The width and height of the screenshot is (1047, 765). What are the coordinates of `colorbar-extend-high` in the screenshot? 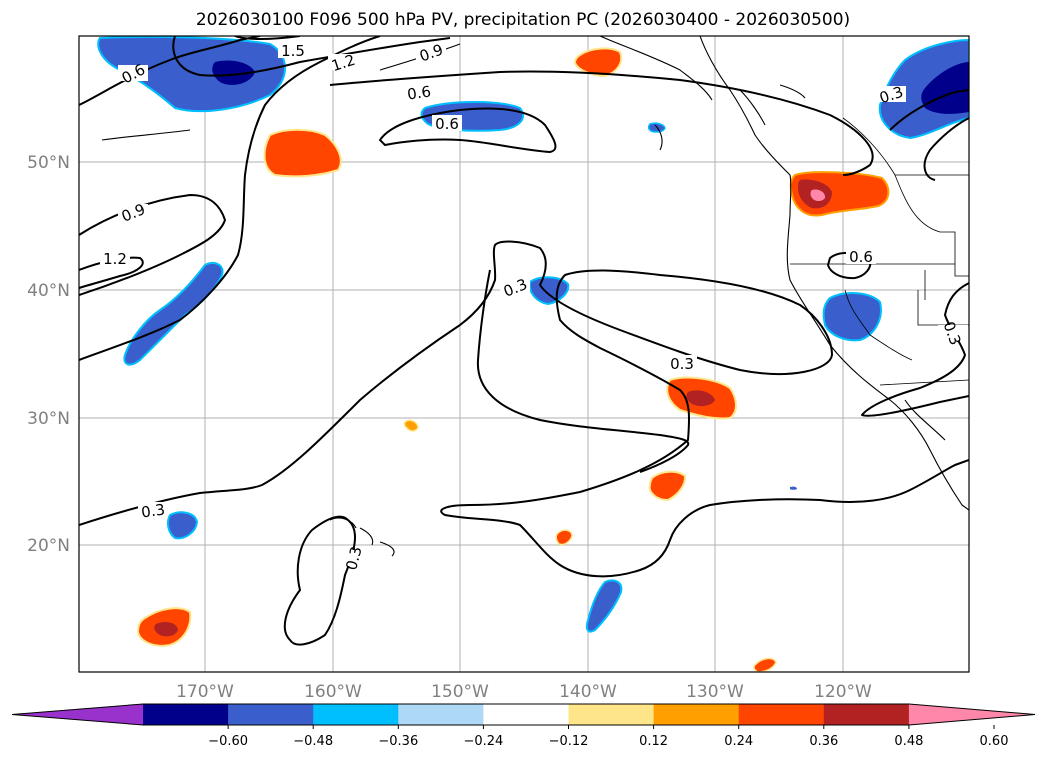 It's located at (971, 714).